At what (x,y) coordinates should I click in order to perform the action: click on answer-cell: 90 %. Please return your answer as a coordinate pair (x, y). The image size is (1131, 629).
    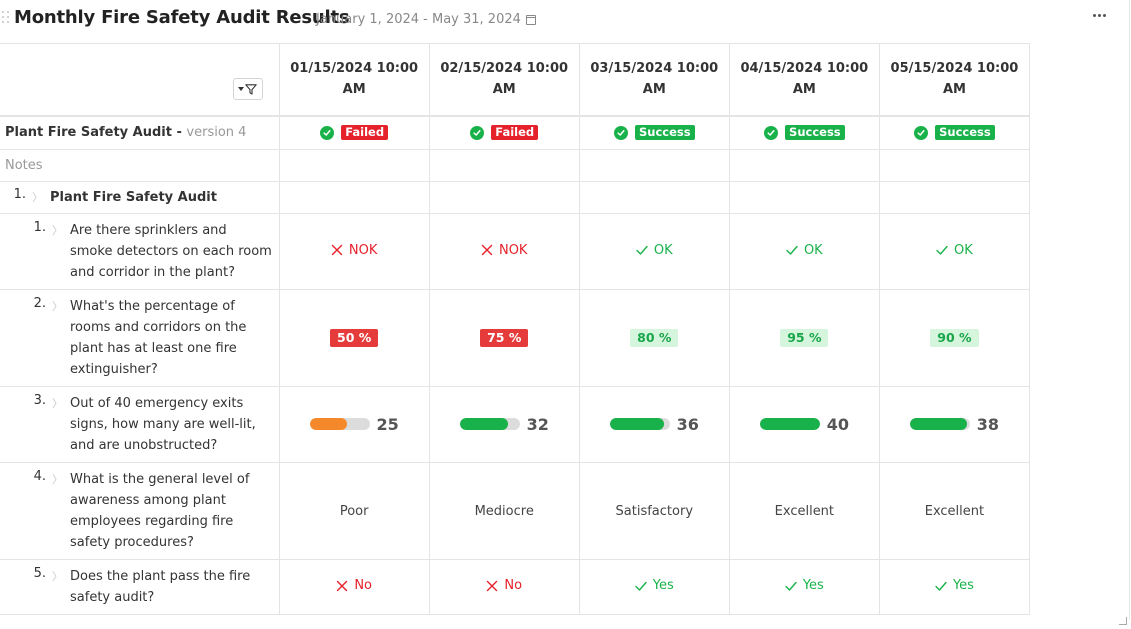
    Looking at the image, I should click on (954, 338).